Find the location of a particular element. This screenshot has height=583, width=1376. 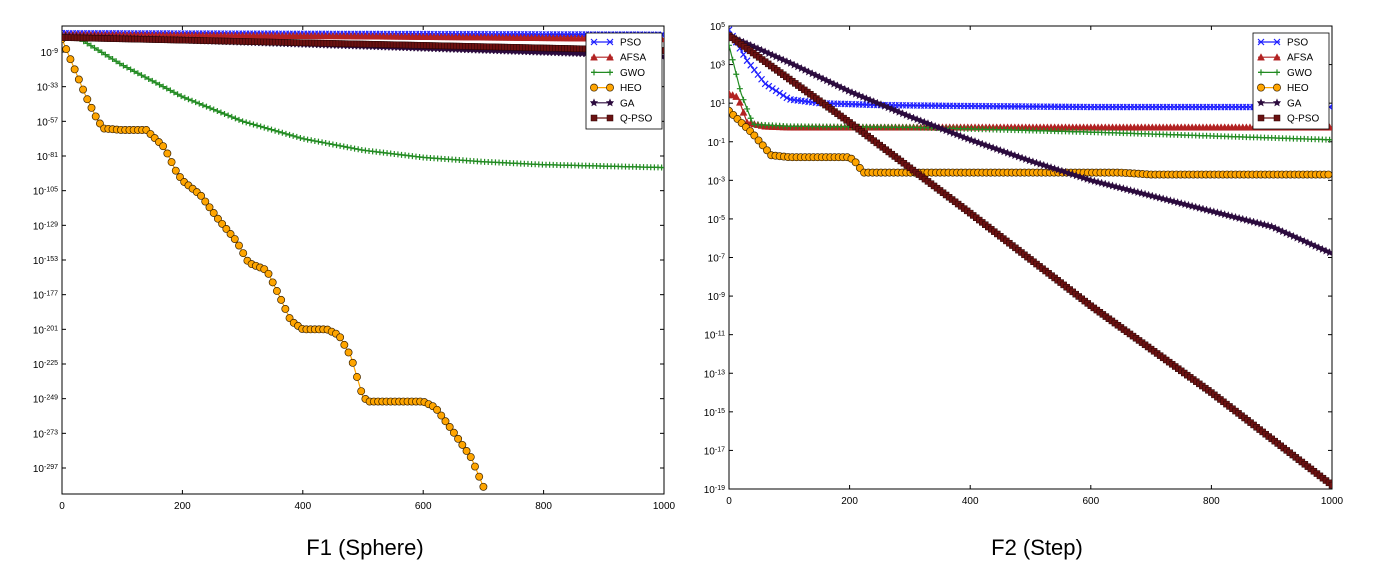

x-tick-label: 1000 is located at coordinates (1332, 501).